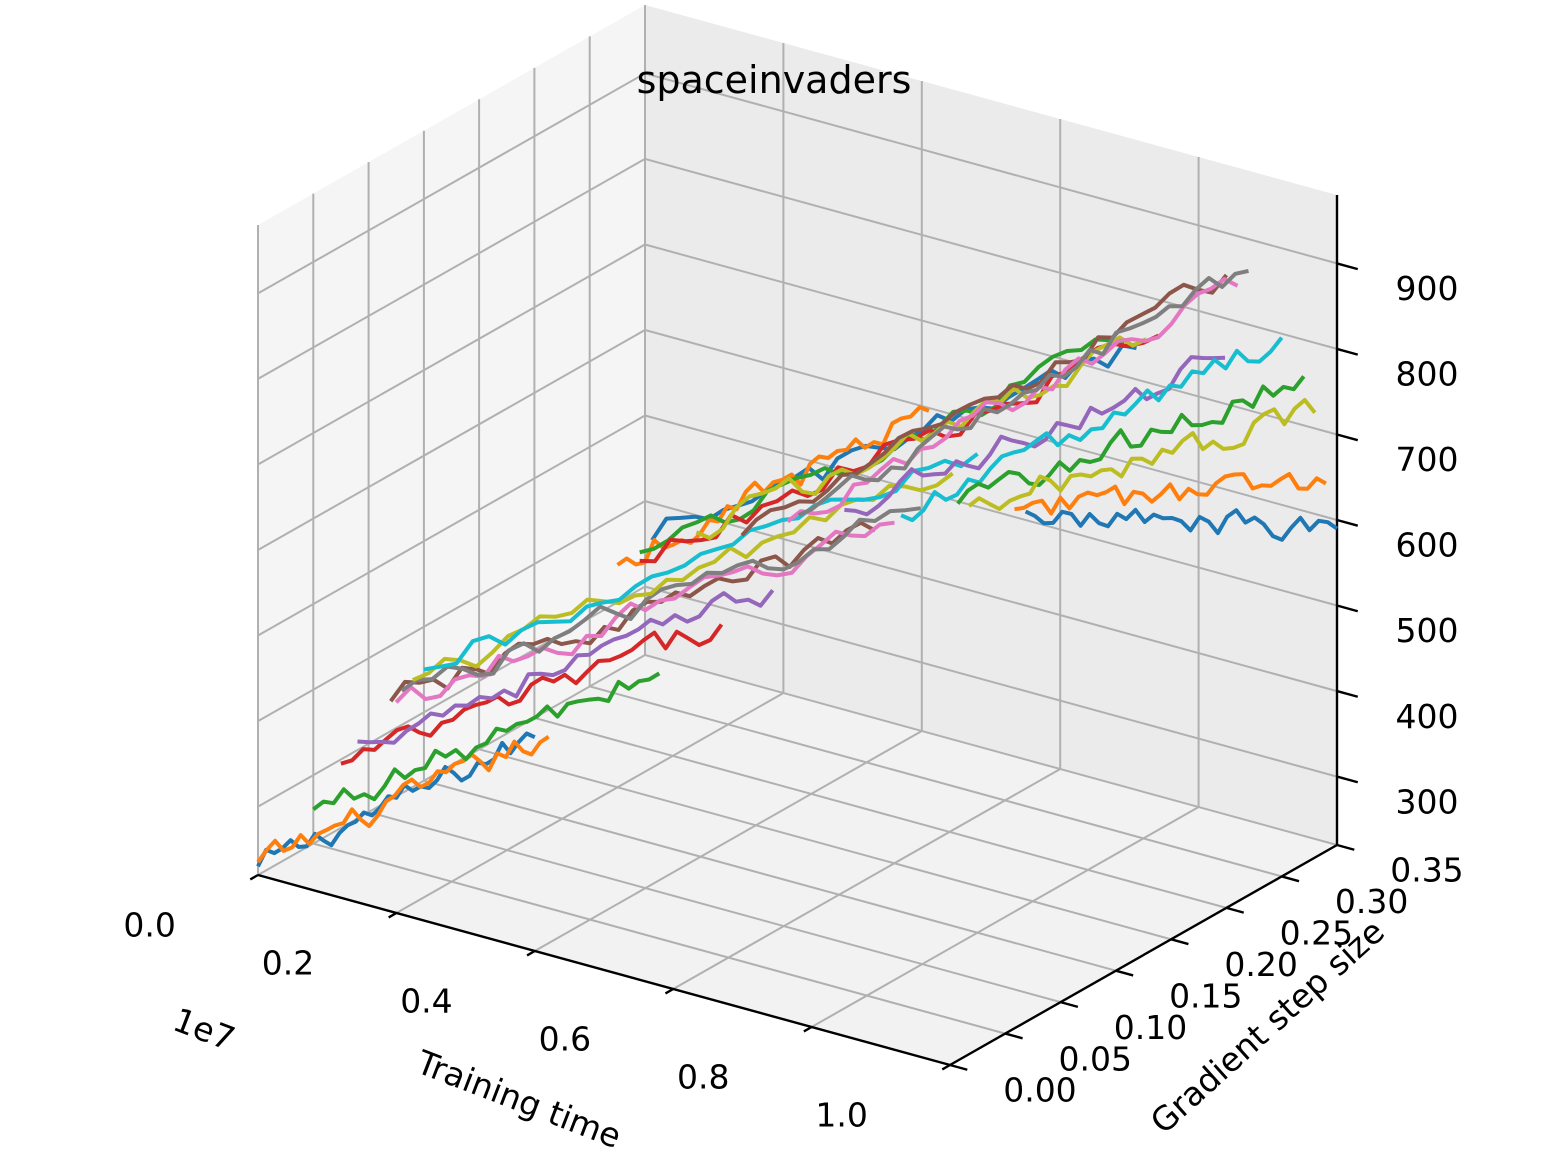 The height and width of the screenshot is (1168, 1548). What do you see at coordinates (1260, 964) in the screenshot?
I see `y-tick-label: 0.20` at bounding box center [1260, 964].